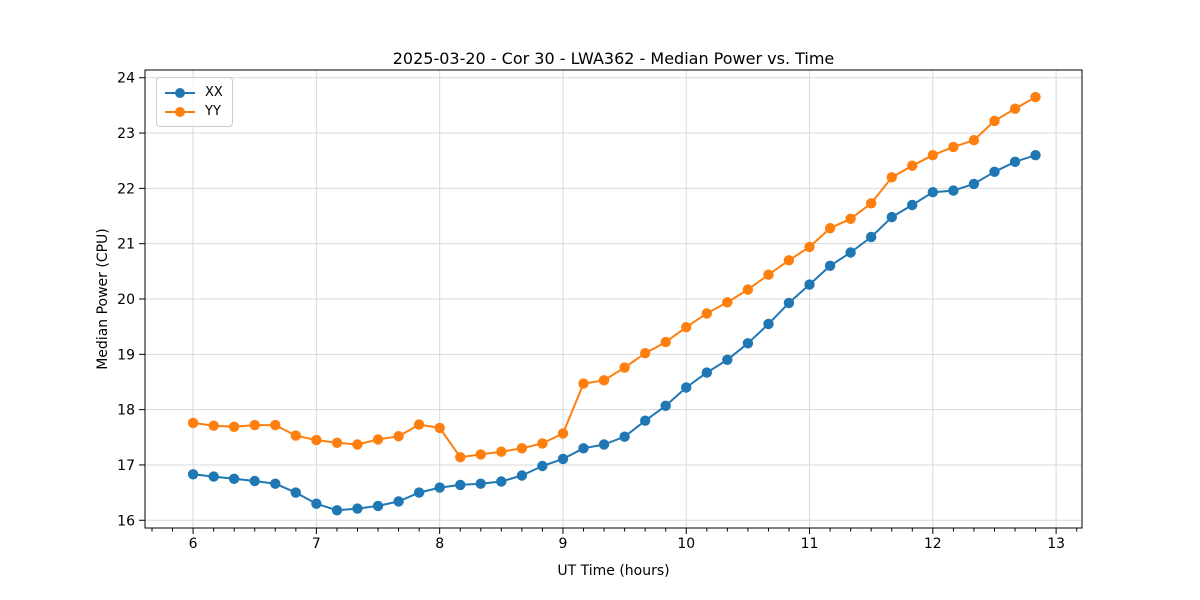  Describe the element at coordinates (126, 245) in the screenshot. I see `y-tick-label: 21` at that location.